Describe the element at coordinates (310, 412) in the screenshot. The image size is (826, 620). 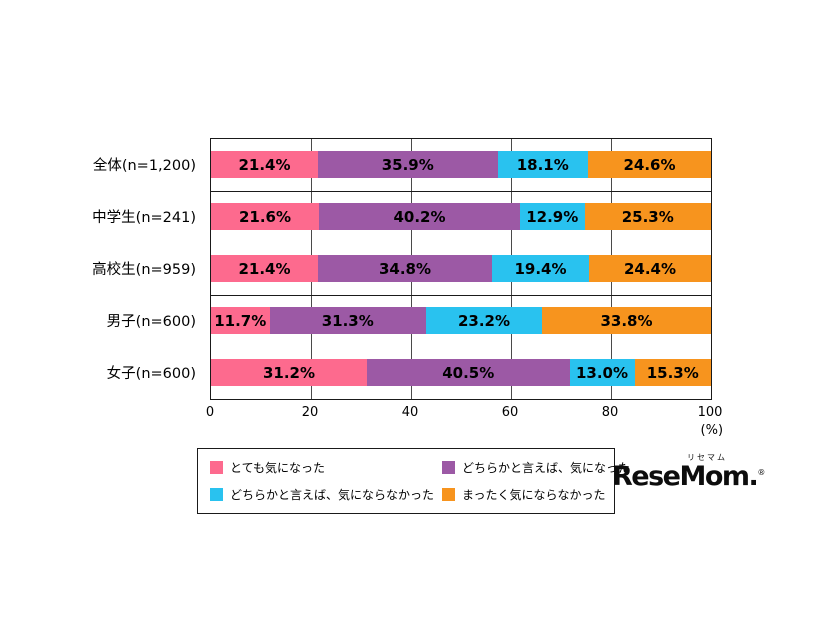
I see `x-tick-label: 20` at that location.